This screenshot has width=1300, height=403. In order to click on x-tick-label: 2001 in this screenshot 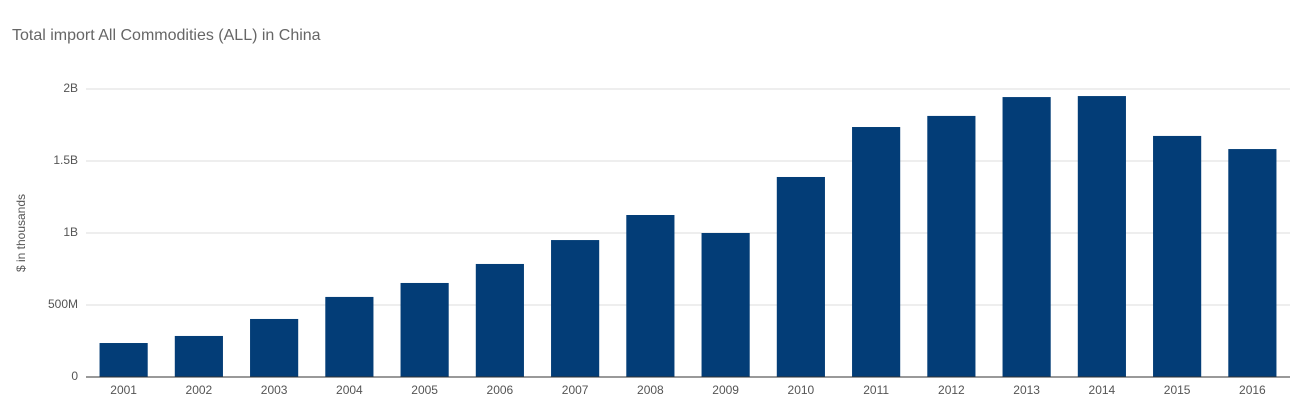, I will do `click(123, 390)`.